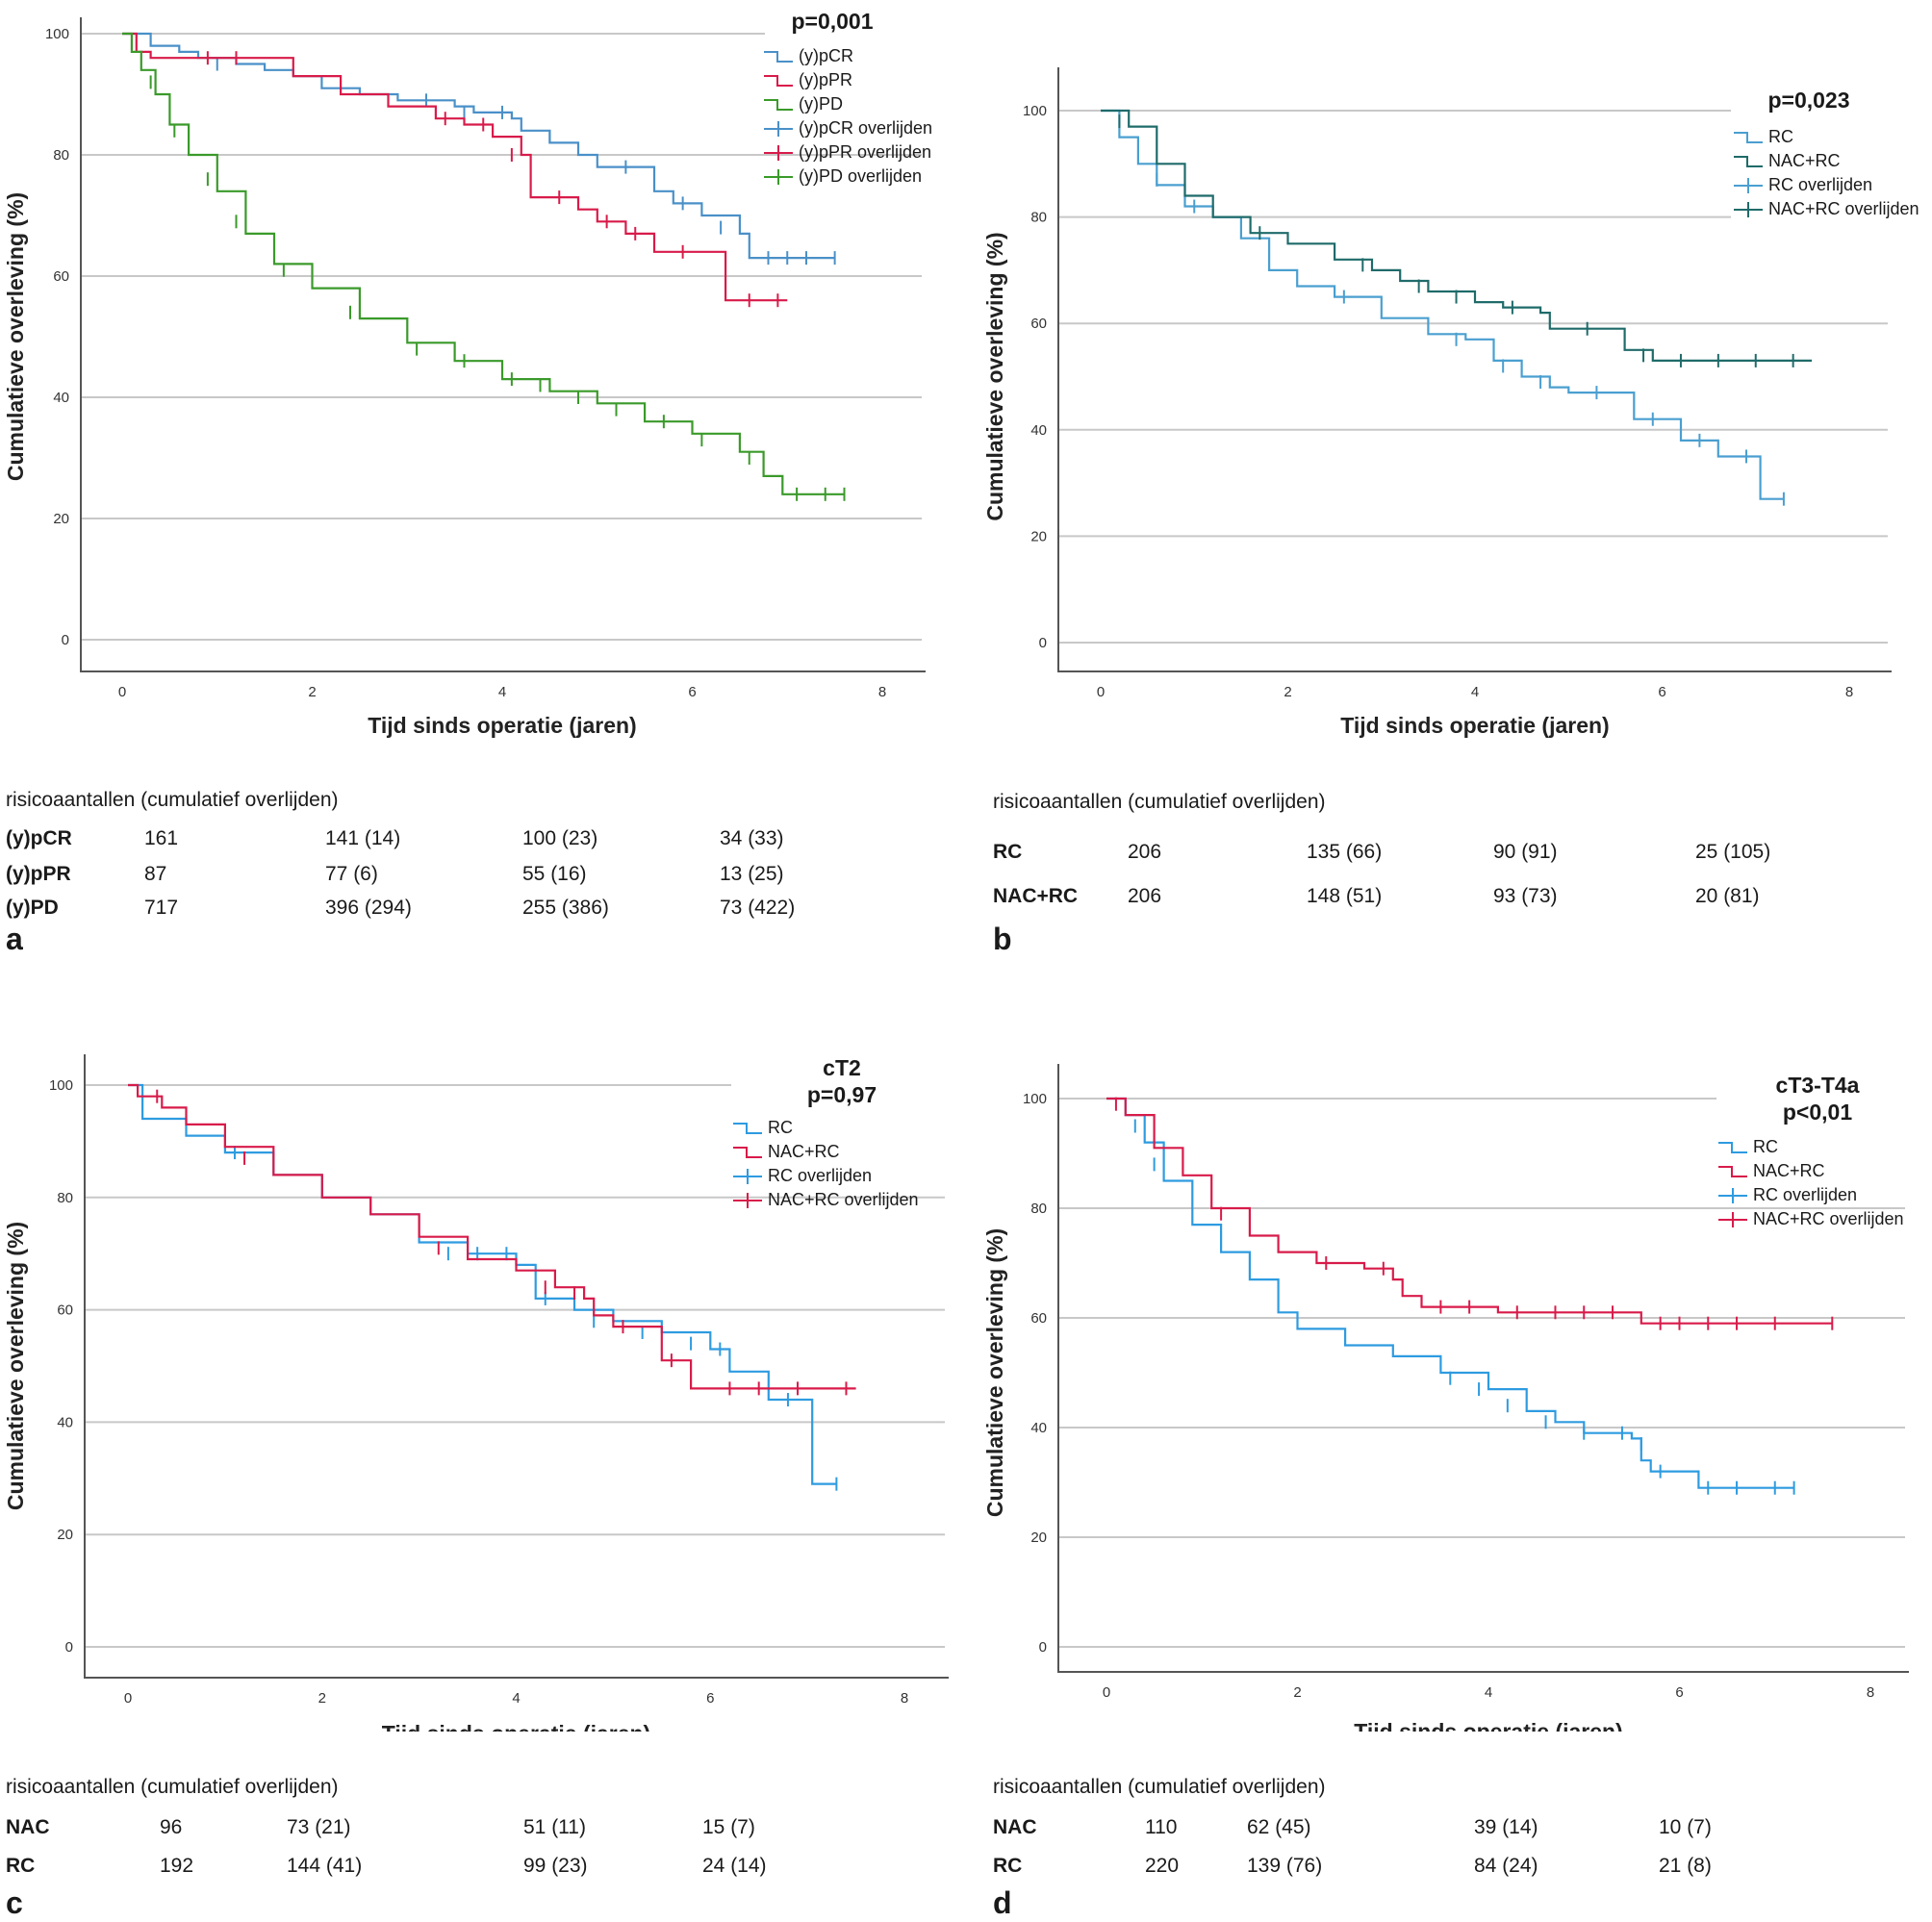 The height and width of the screenshot is (1922, 1932). What do you see at coordinates (483, 263) in the screenshot?
I see `series-line--y-pd` at bounding box center [483, 263].